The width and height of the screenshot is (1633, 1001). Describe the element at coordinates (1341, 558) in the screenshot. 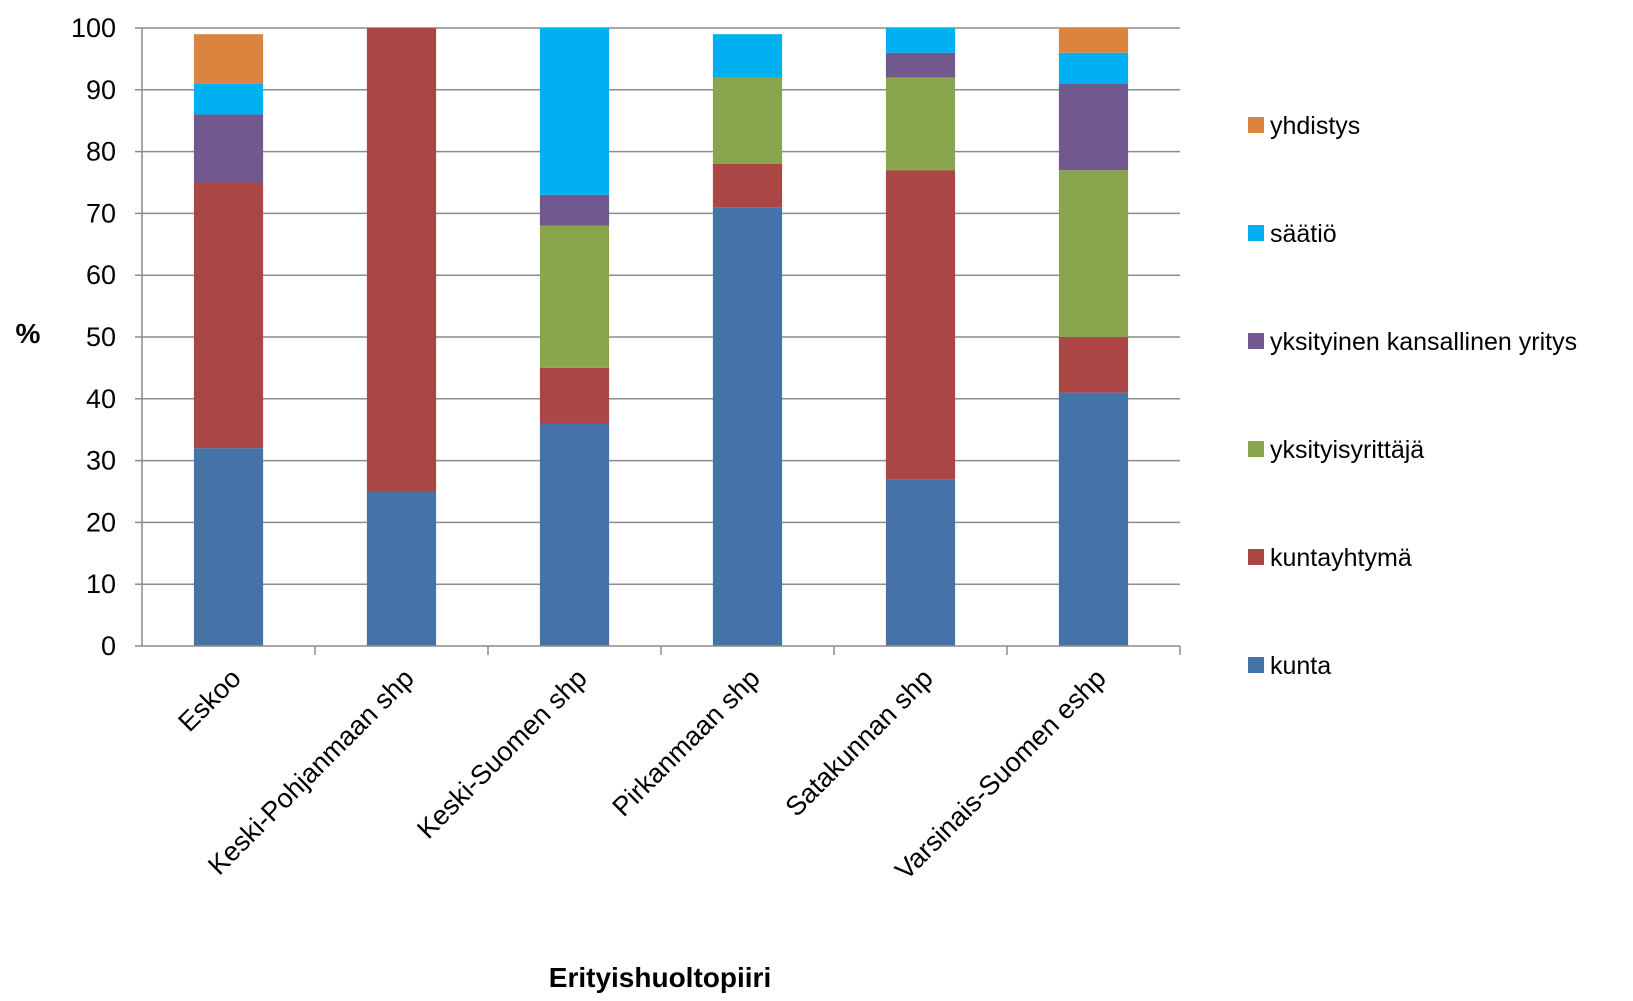

I see `legend-label: kuntayhtymä` at that location.